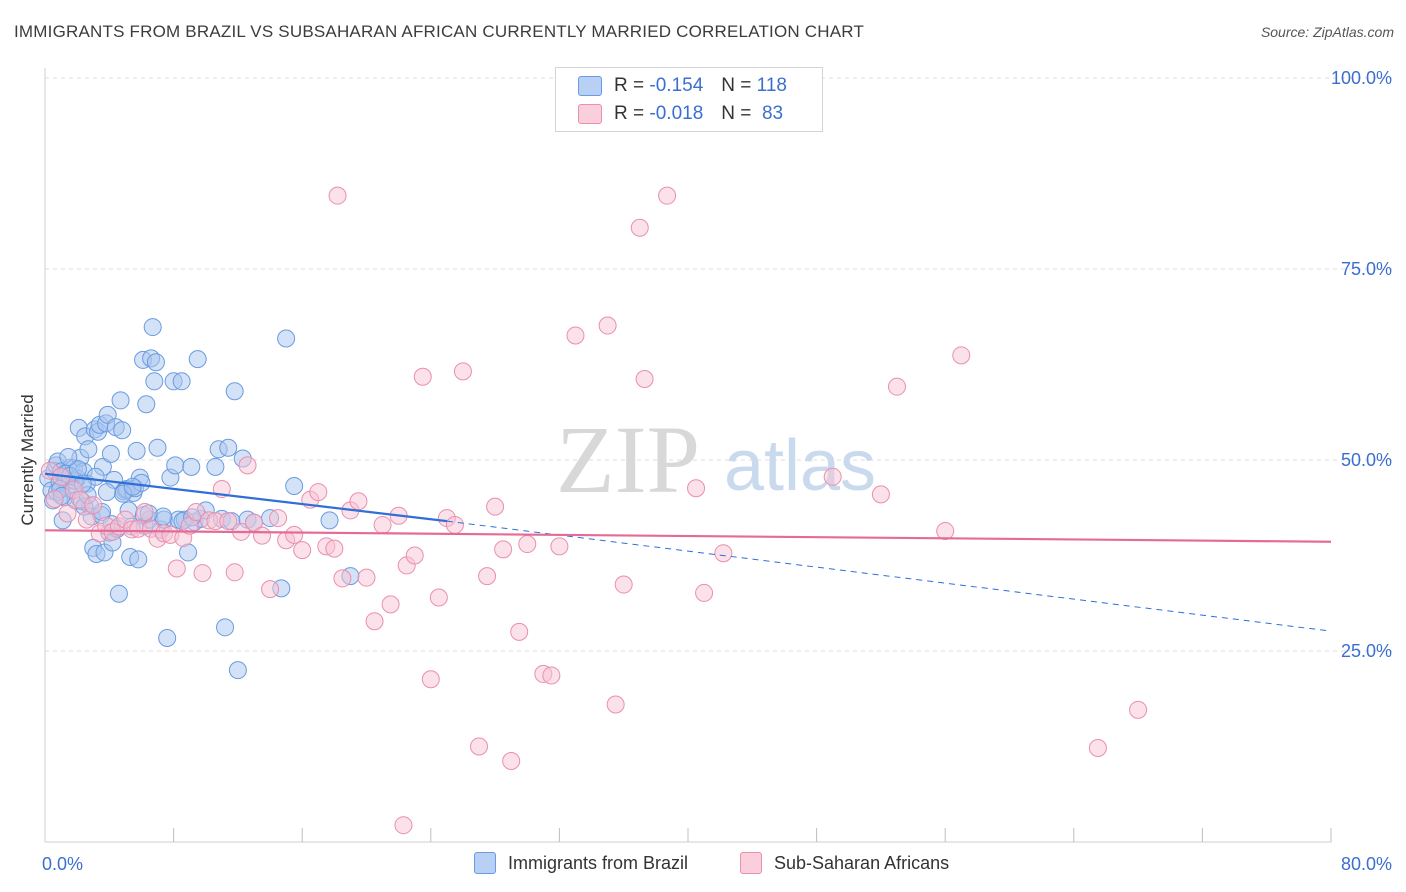 The height and width of the screenshot is (892, 1406). I want to click on source-label: Source: ZipAtlas.com, so click(1327, 32).